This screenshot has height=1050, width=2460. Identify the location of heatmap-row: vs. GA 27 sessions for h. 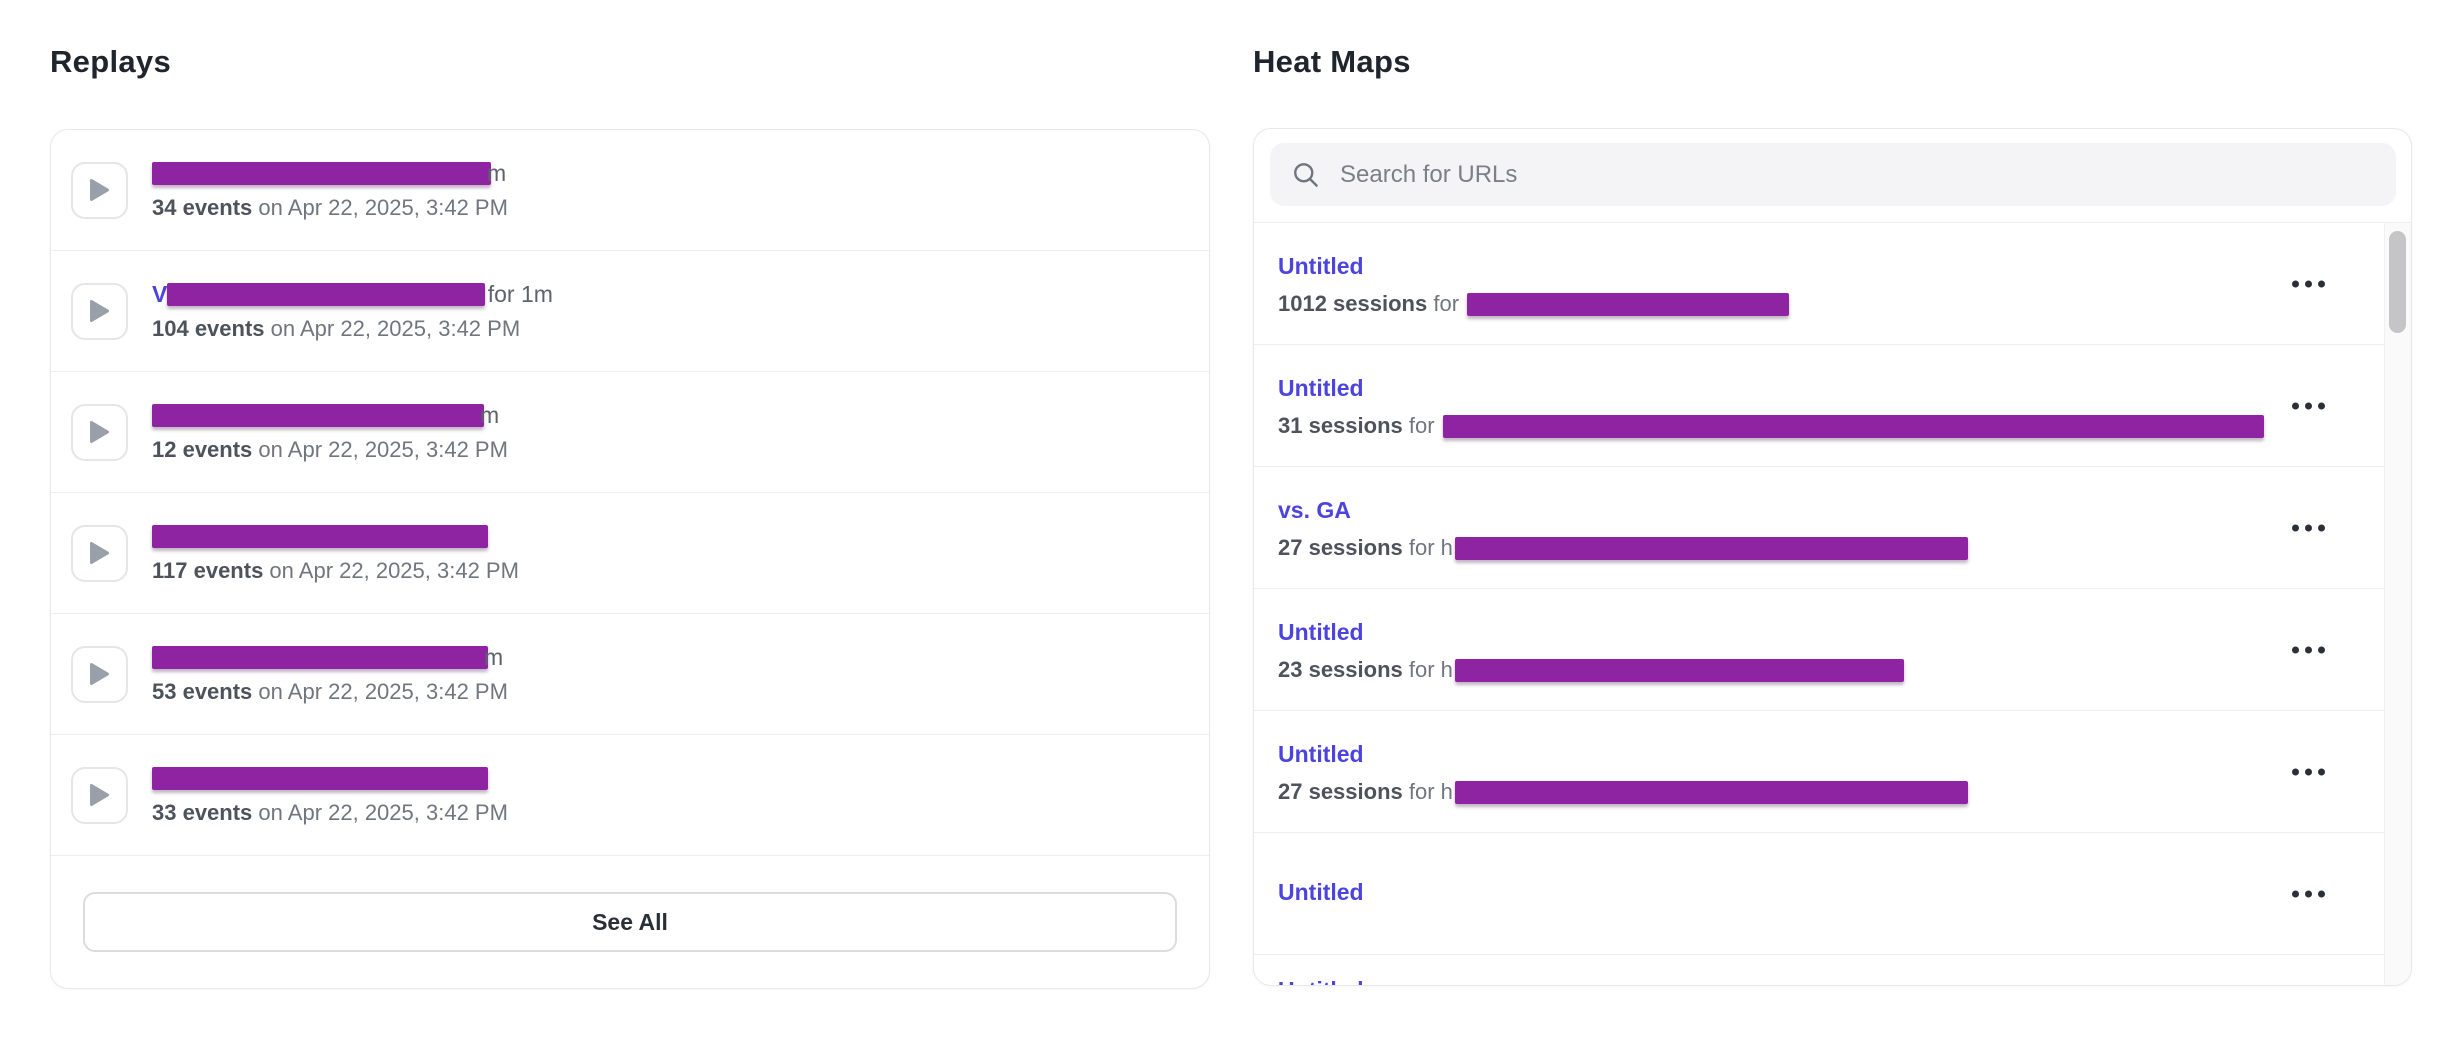
(1819, 528).